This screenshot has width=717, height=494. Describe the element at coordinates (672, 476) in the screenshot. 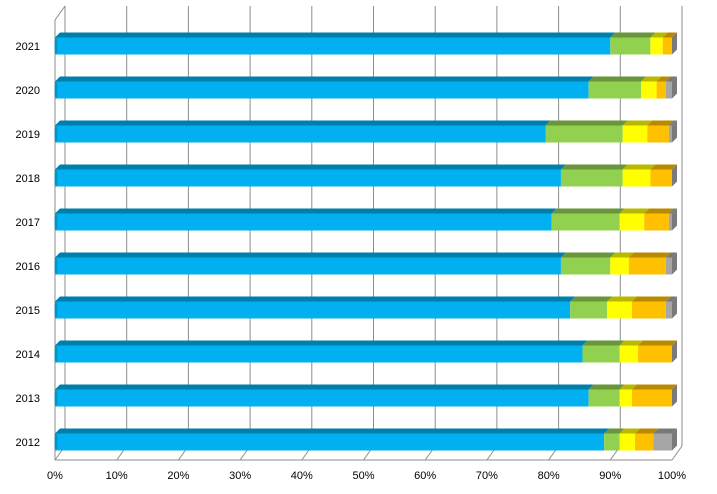

I see `x-tick-label: 100%` at that location.